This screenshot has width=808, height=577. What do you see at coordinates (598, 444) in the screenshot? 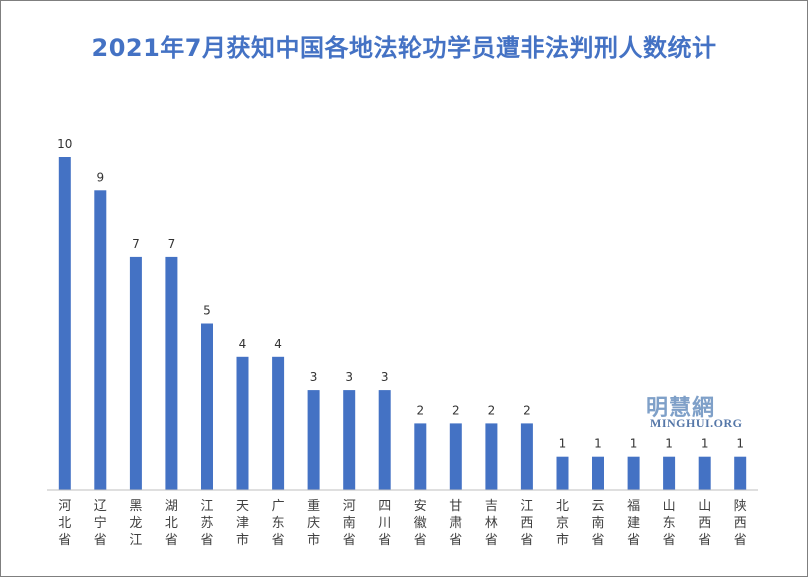
I see `value-label-15: 1` at bounding box center [598, 444].